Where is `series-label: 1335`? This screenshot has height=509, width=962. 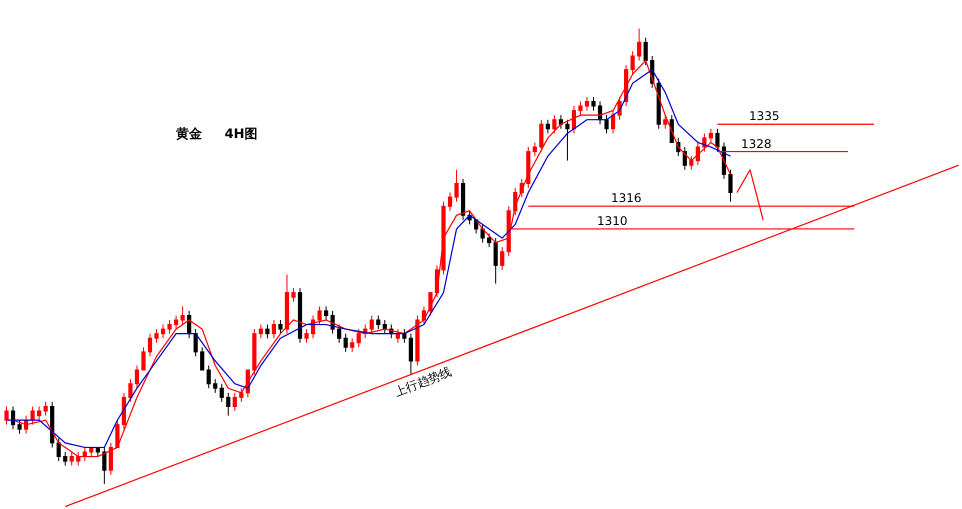 series-label: 1335 is located at coordinates (764, 116).